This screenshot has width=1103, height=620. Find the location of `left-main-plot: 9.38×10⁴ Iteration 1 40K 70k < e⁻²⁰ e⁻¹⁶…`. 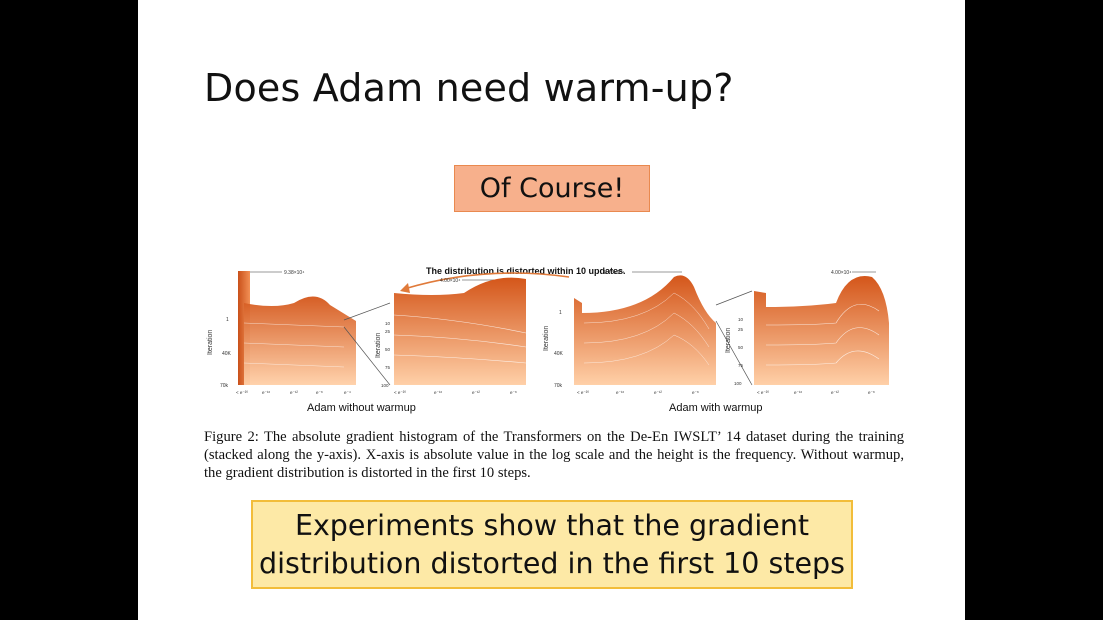

left-main-plot: 9.38×10⁴ Iteration 1 40K 70k < e⁻²⁰ e⁻¹⁶… is located at coordinates (281, 332).